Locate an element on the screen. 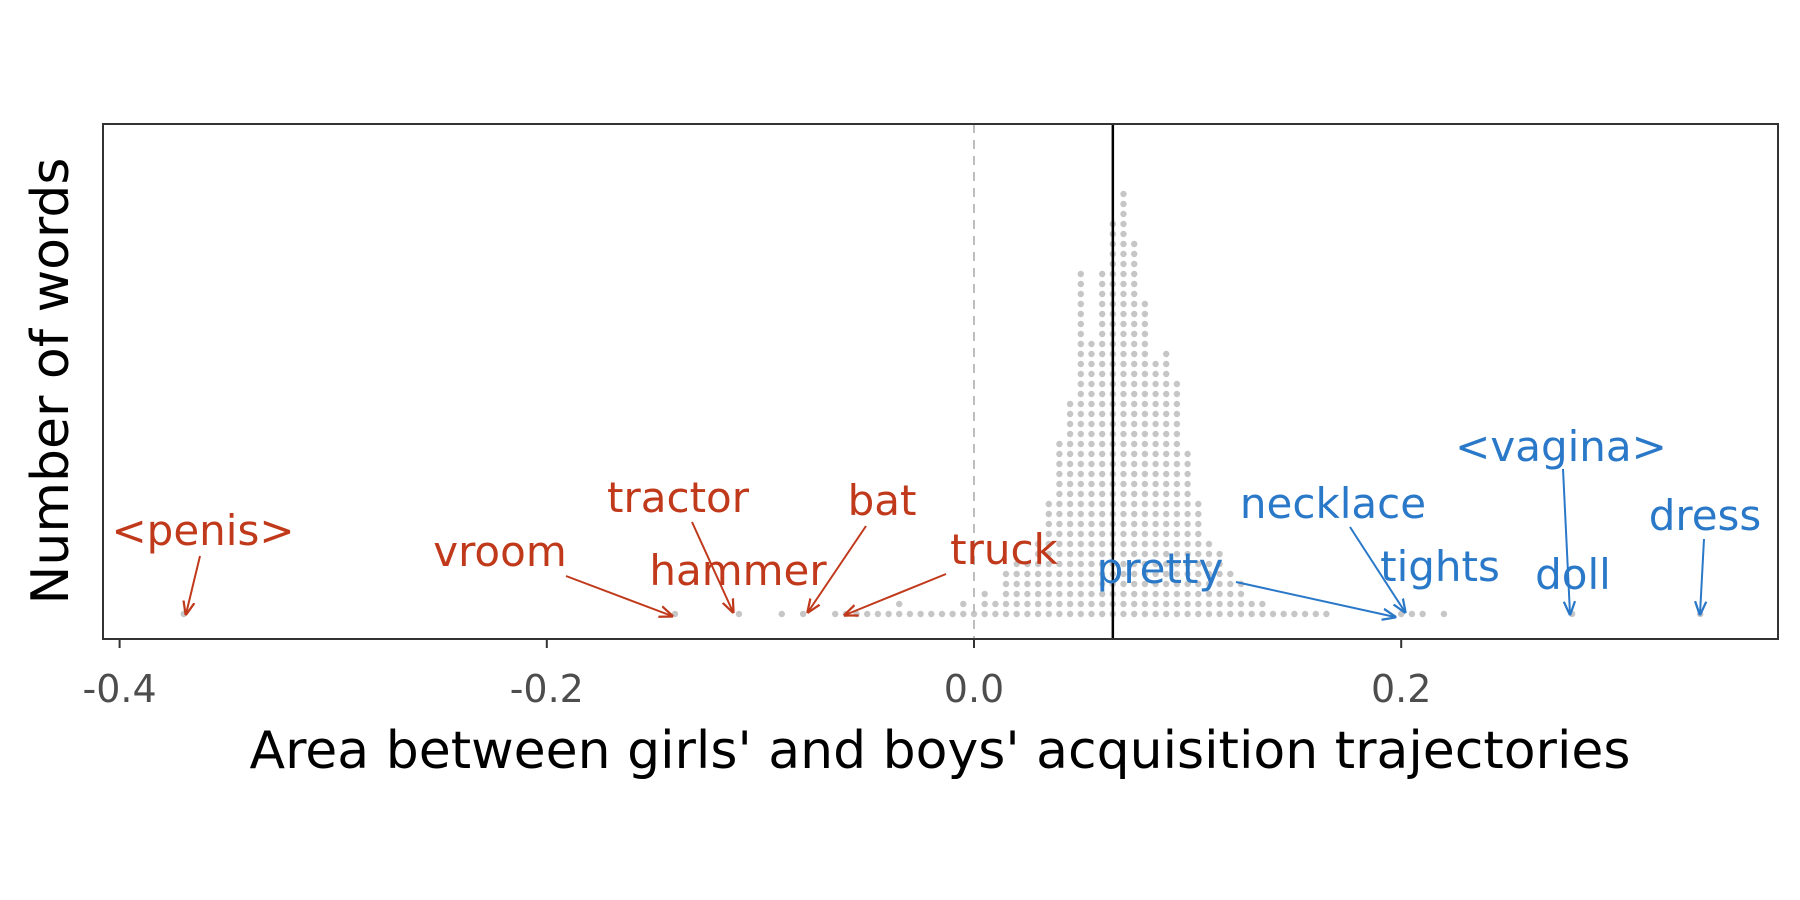 The width and height of the screenshot is (1800, 900). annotation-label-penis: <penis> is located at coordinates (202, 530).